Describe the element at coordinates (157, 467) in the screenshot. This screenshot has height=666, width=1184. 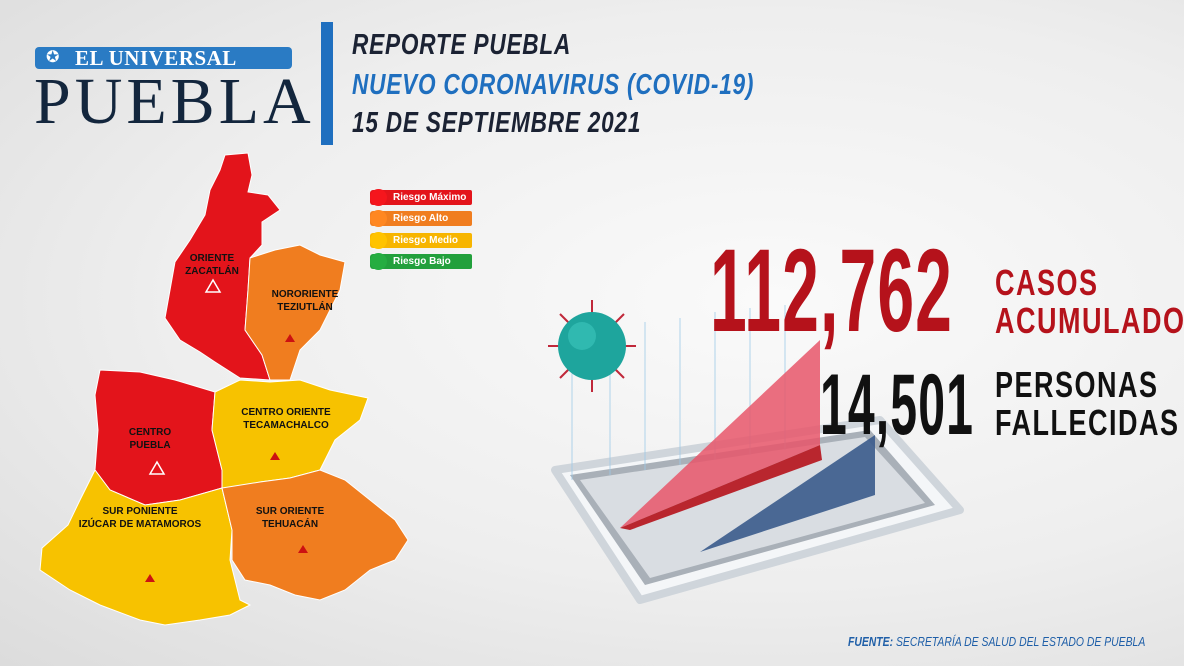
I see `risk-marker-centro` at that location.